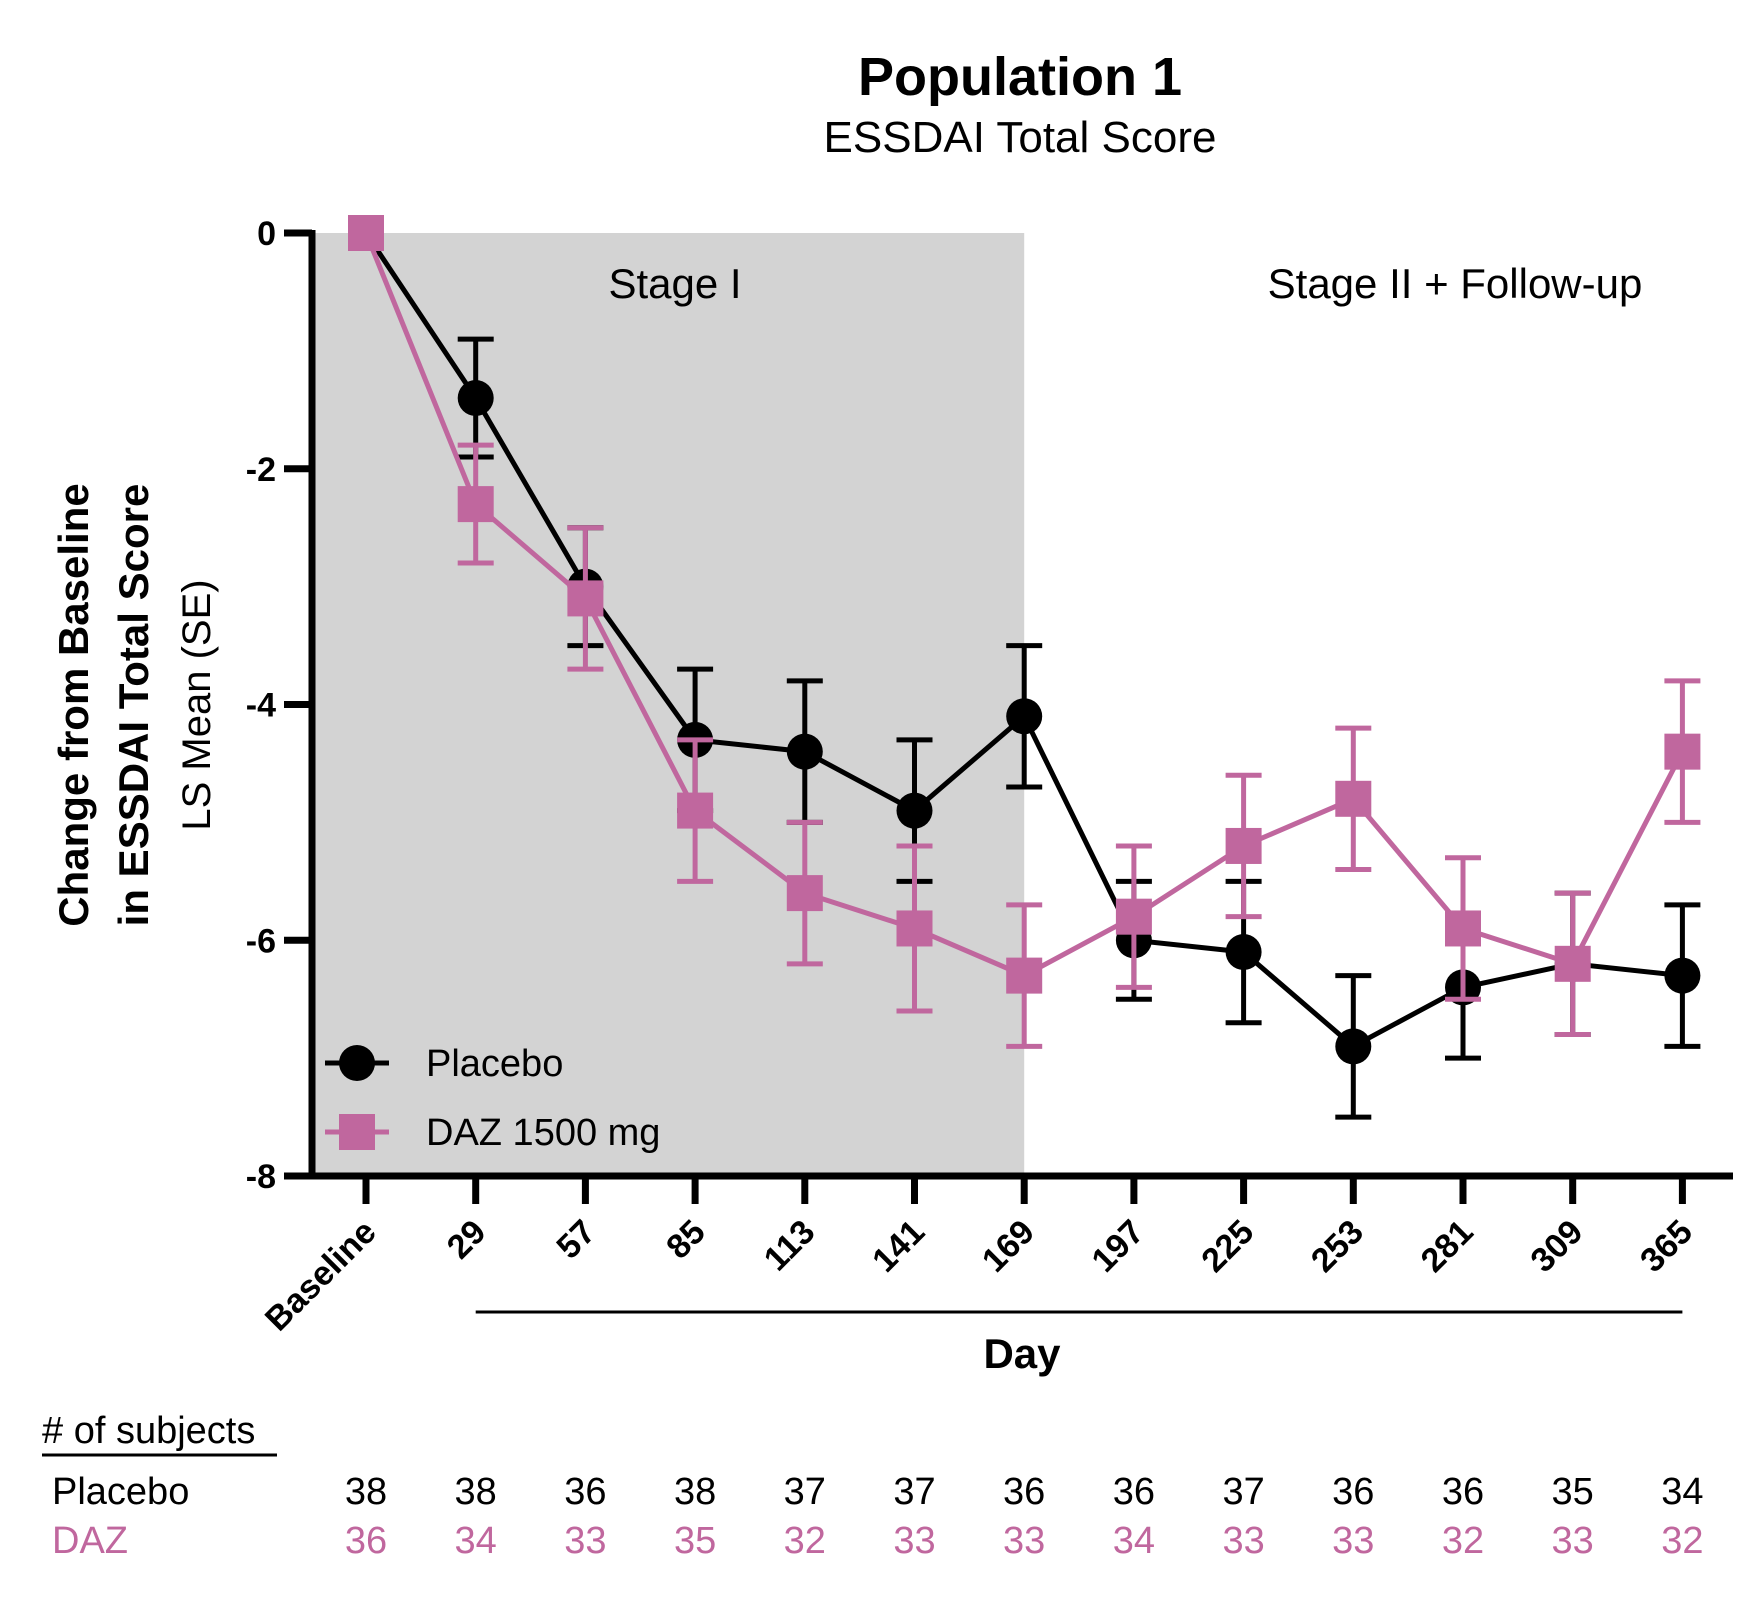  I want to click on y-tick-label: -2, so click(261, 470).